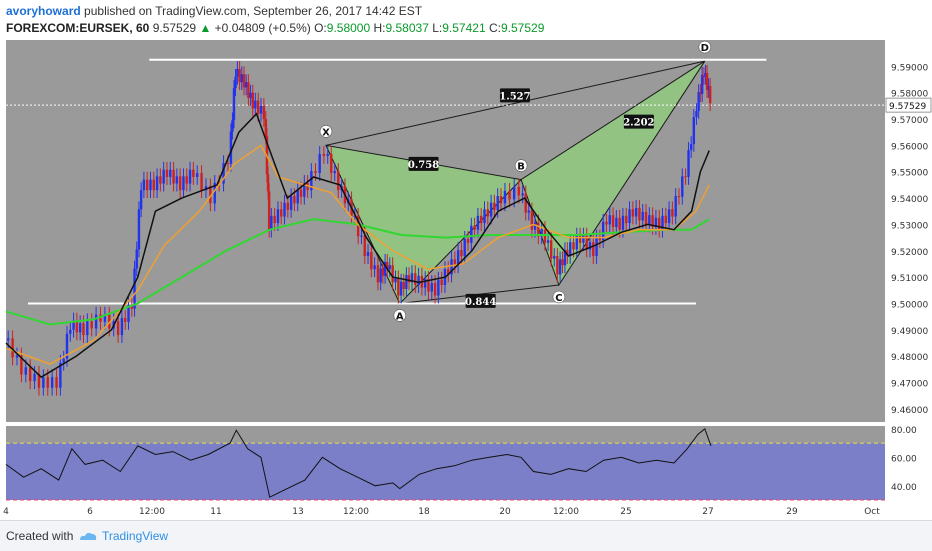  What do you see at coordinates (326, 132) in the screenshot?
I see `point-label-x: X` at bounding box center [326, 132].